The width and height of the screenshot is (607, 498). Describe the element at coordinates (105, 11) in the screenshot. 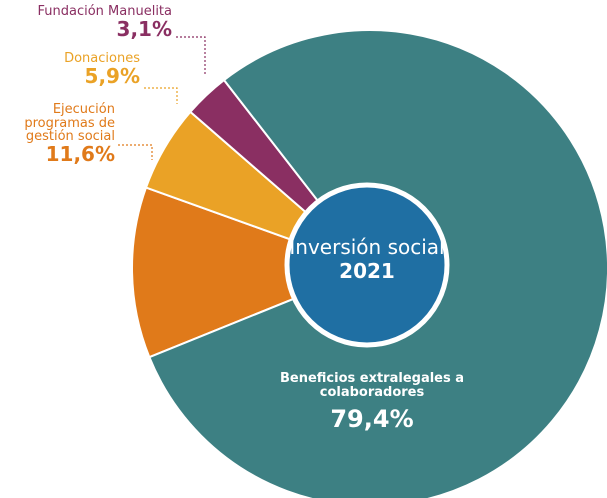

I see `category-label: Fundación Manuelita` at that location.